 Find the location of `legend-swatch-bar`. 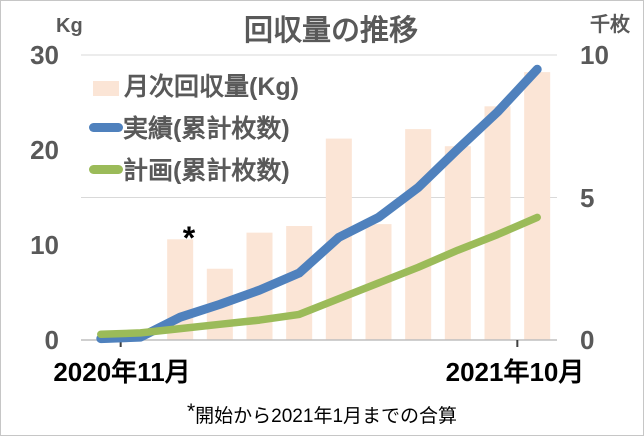

legend-swatch-bar is located at coordinates (106, 88).